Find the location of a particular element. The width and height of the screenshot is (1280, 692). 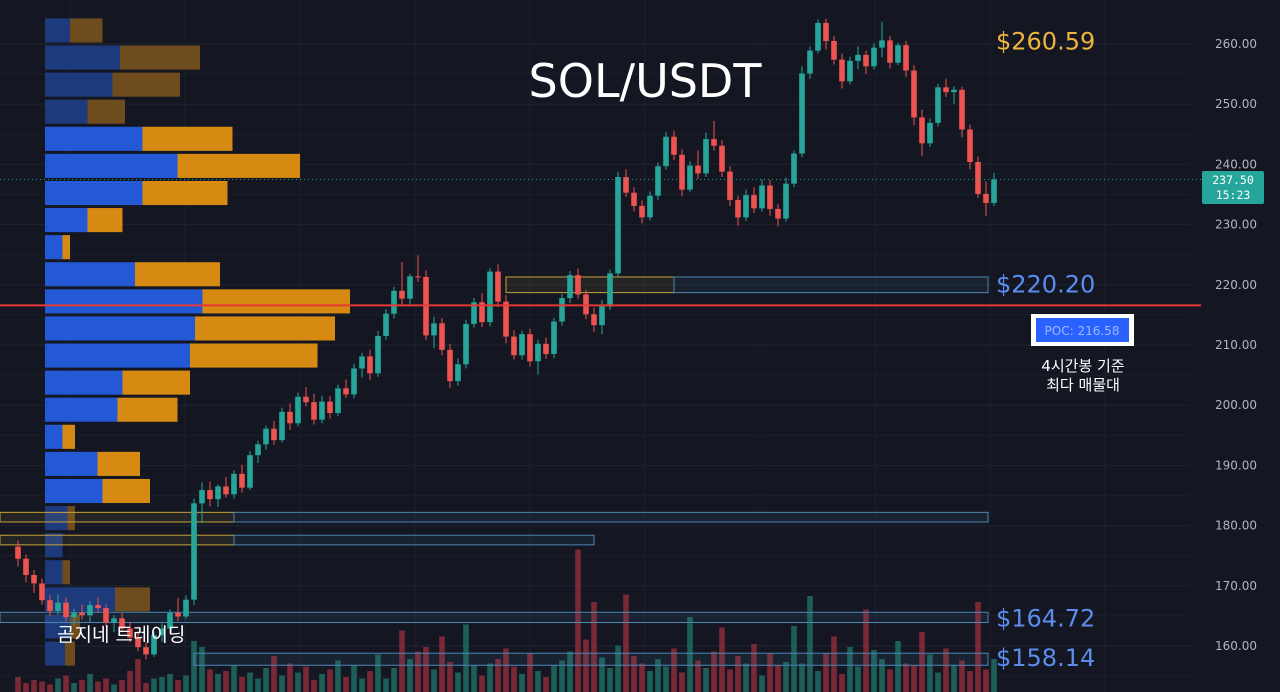

poc-note-line1: 4시간봉 기준 is located at coordinates (1083, 366).